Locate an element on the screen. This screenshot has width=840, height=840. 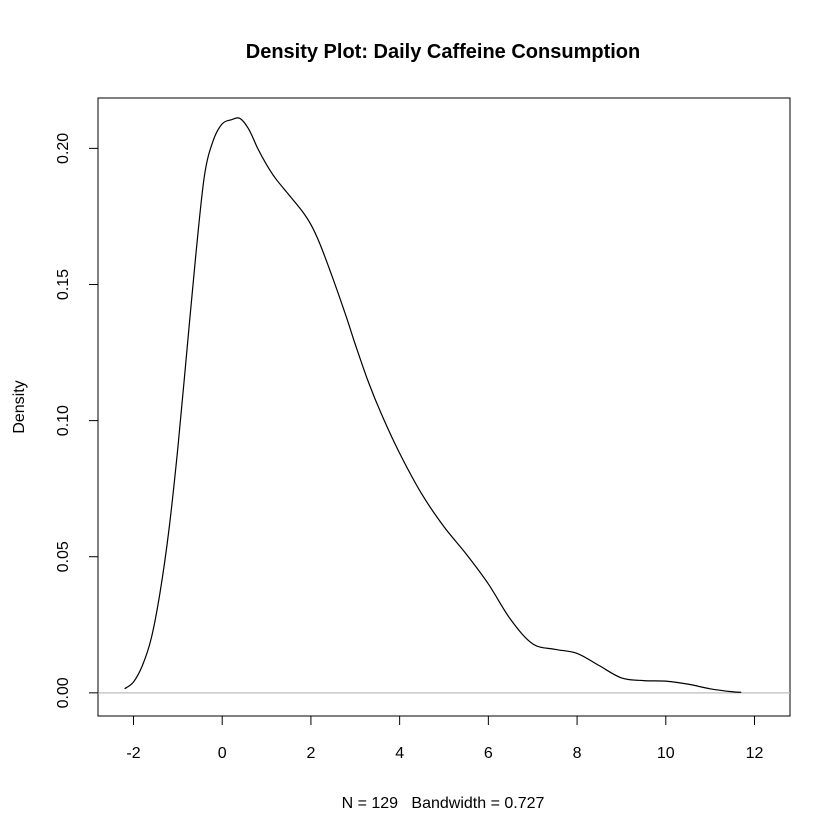
y-axis: 0.00 0.05 0.10 0.15 0.20 is located at coordinates (77, 420).